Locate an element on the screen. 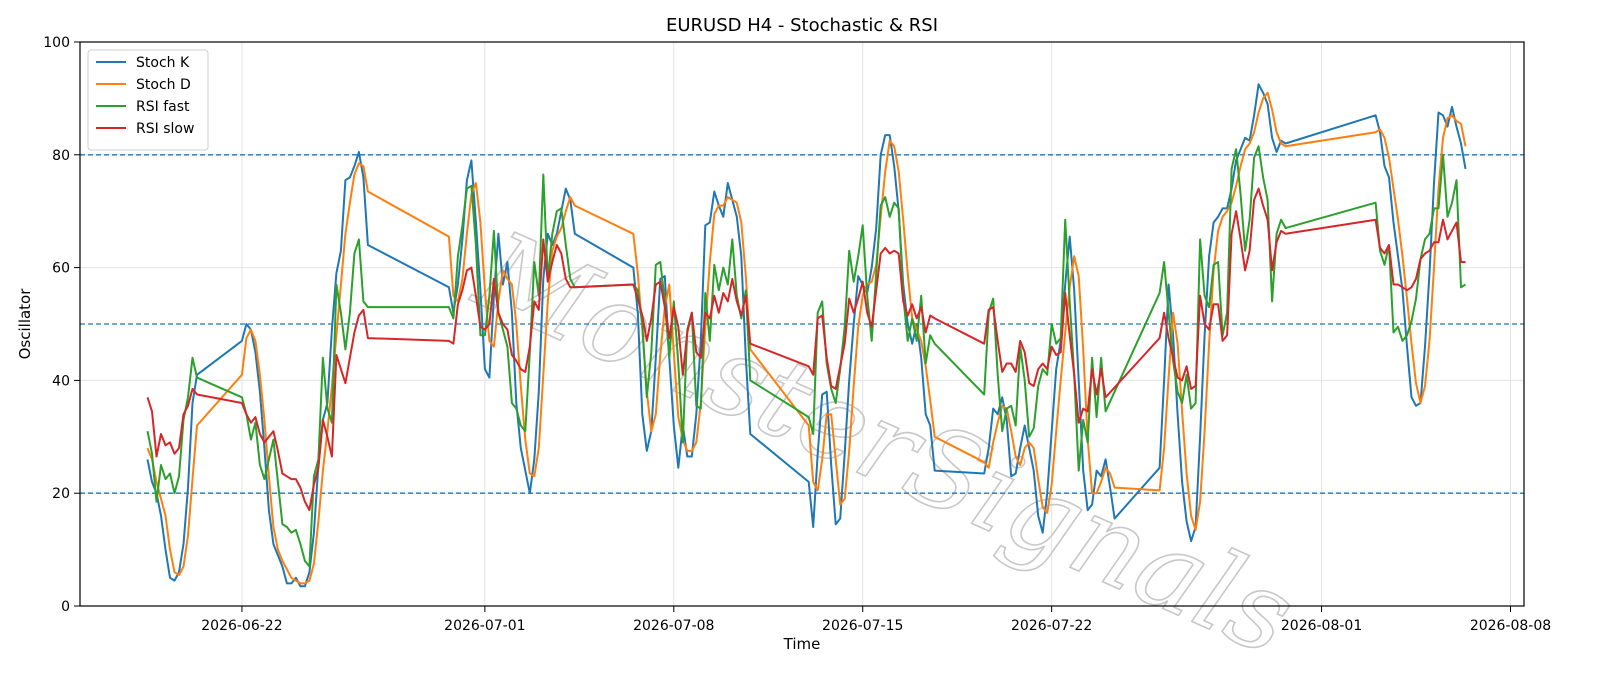 The height and width of the screenshot is (690, 1600). x-tick-label: 2026-08-01 is located at coordinates (1321, 626).